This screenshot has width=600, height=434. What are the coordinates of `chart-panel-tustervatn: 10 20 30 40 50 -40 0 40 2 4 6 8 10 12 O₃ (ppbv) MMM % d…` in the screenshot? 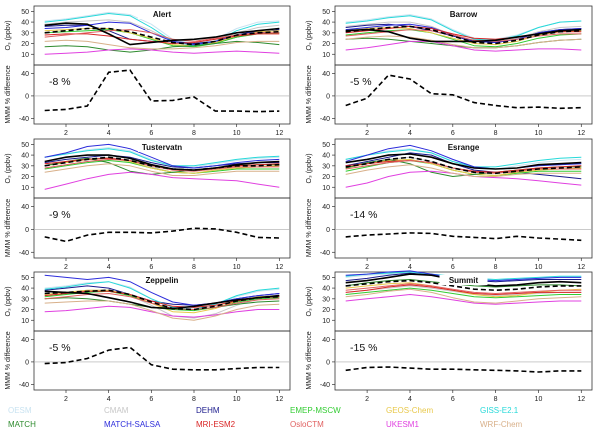 It's located at (148, 204).